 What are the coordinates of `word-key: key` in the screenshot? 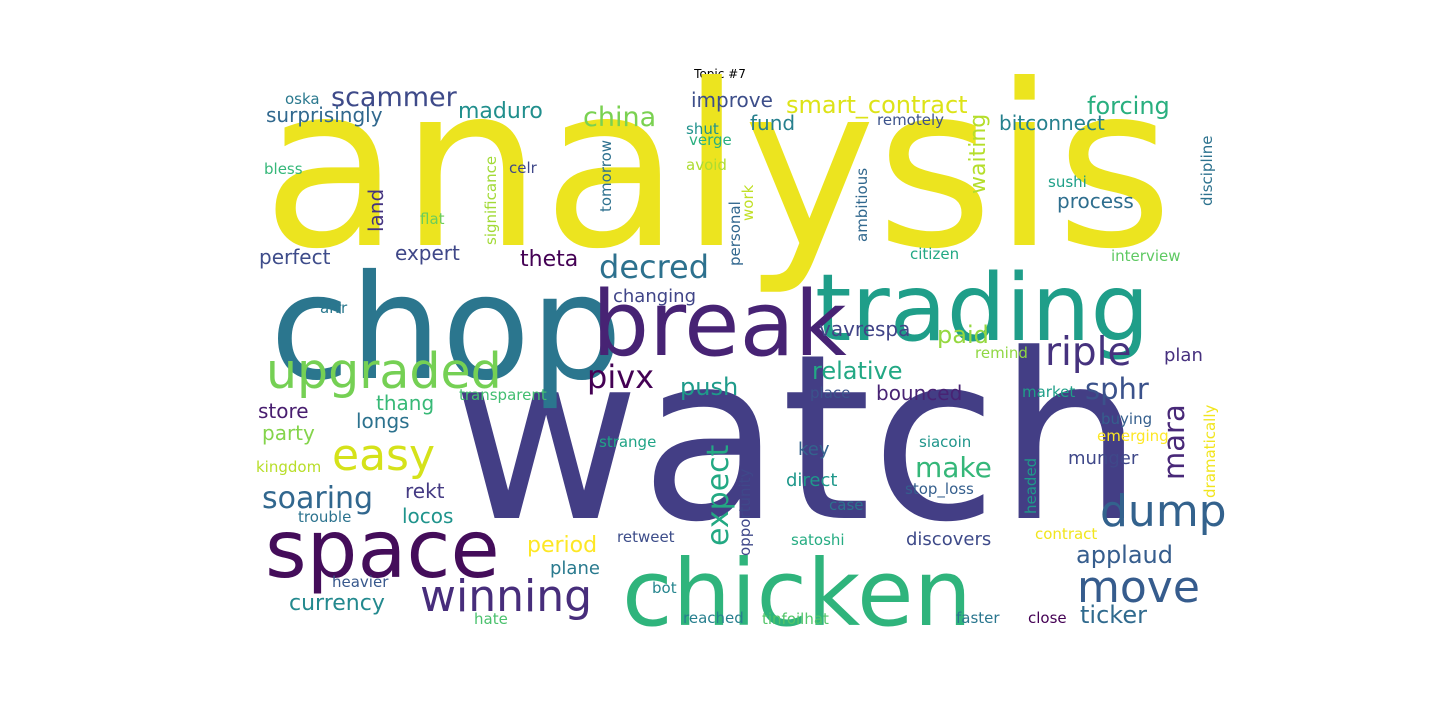 It's located at (814, 449).